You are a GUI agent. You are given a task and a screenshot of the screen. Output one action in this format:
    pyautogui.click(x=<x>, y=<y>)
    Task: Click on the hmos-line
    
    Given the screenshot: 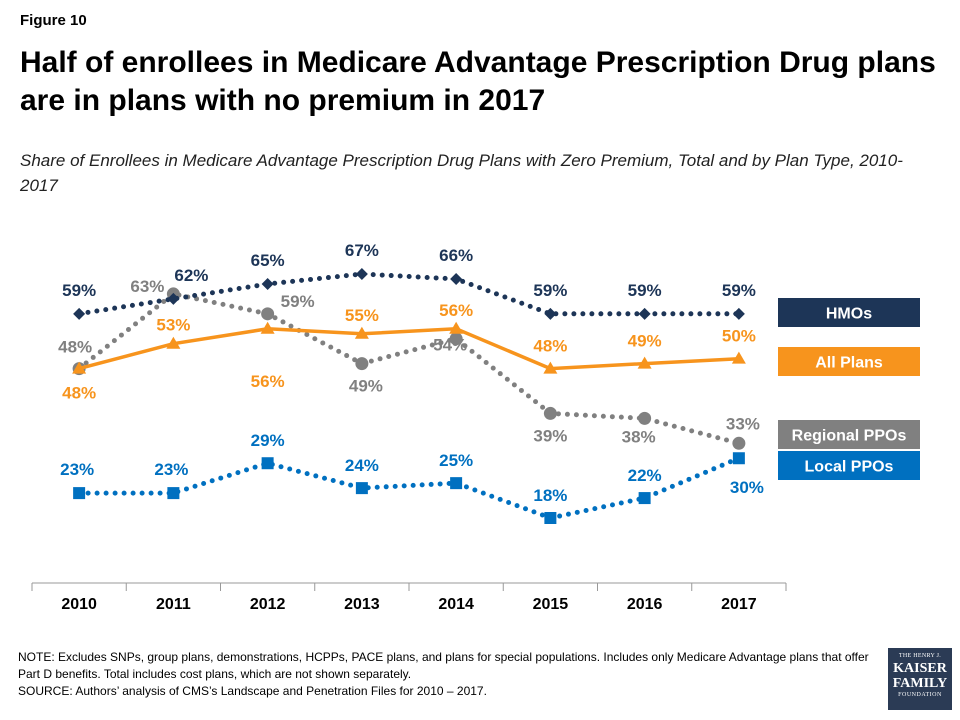 What is the action you would take?
    pyautogui.click(x=409, y=294)
    